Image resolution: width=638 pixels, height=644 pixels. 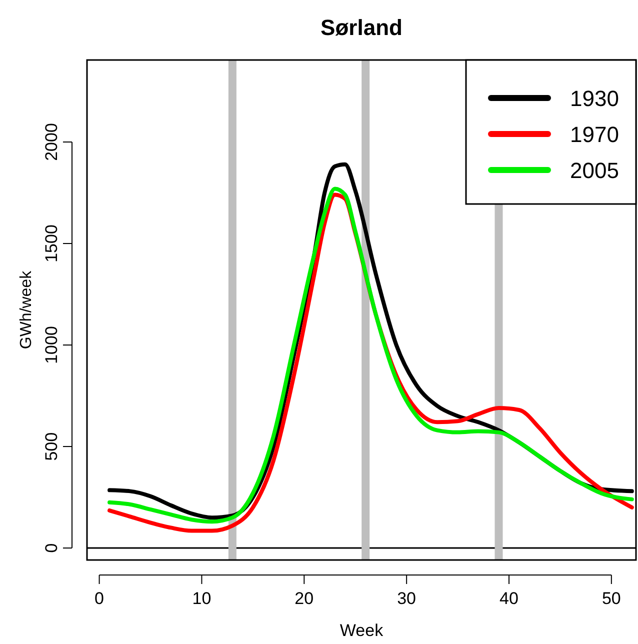 I want to click on x-tick-label: 10, so click(x=202, y=598).